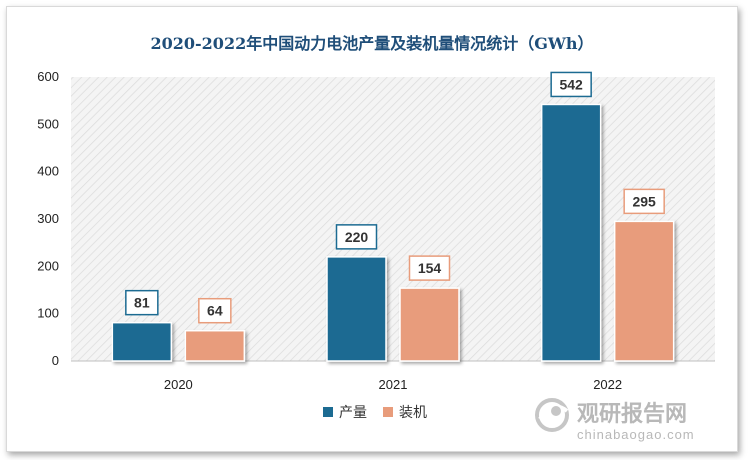  I want to click on data-label: 154, so click(430, 268).